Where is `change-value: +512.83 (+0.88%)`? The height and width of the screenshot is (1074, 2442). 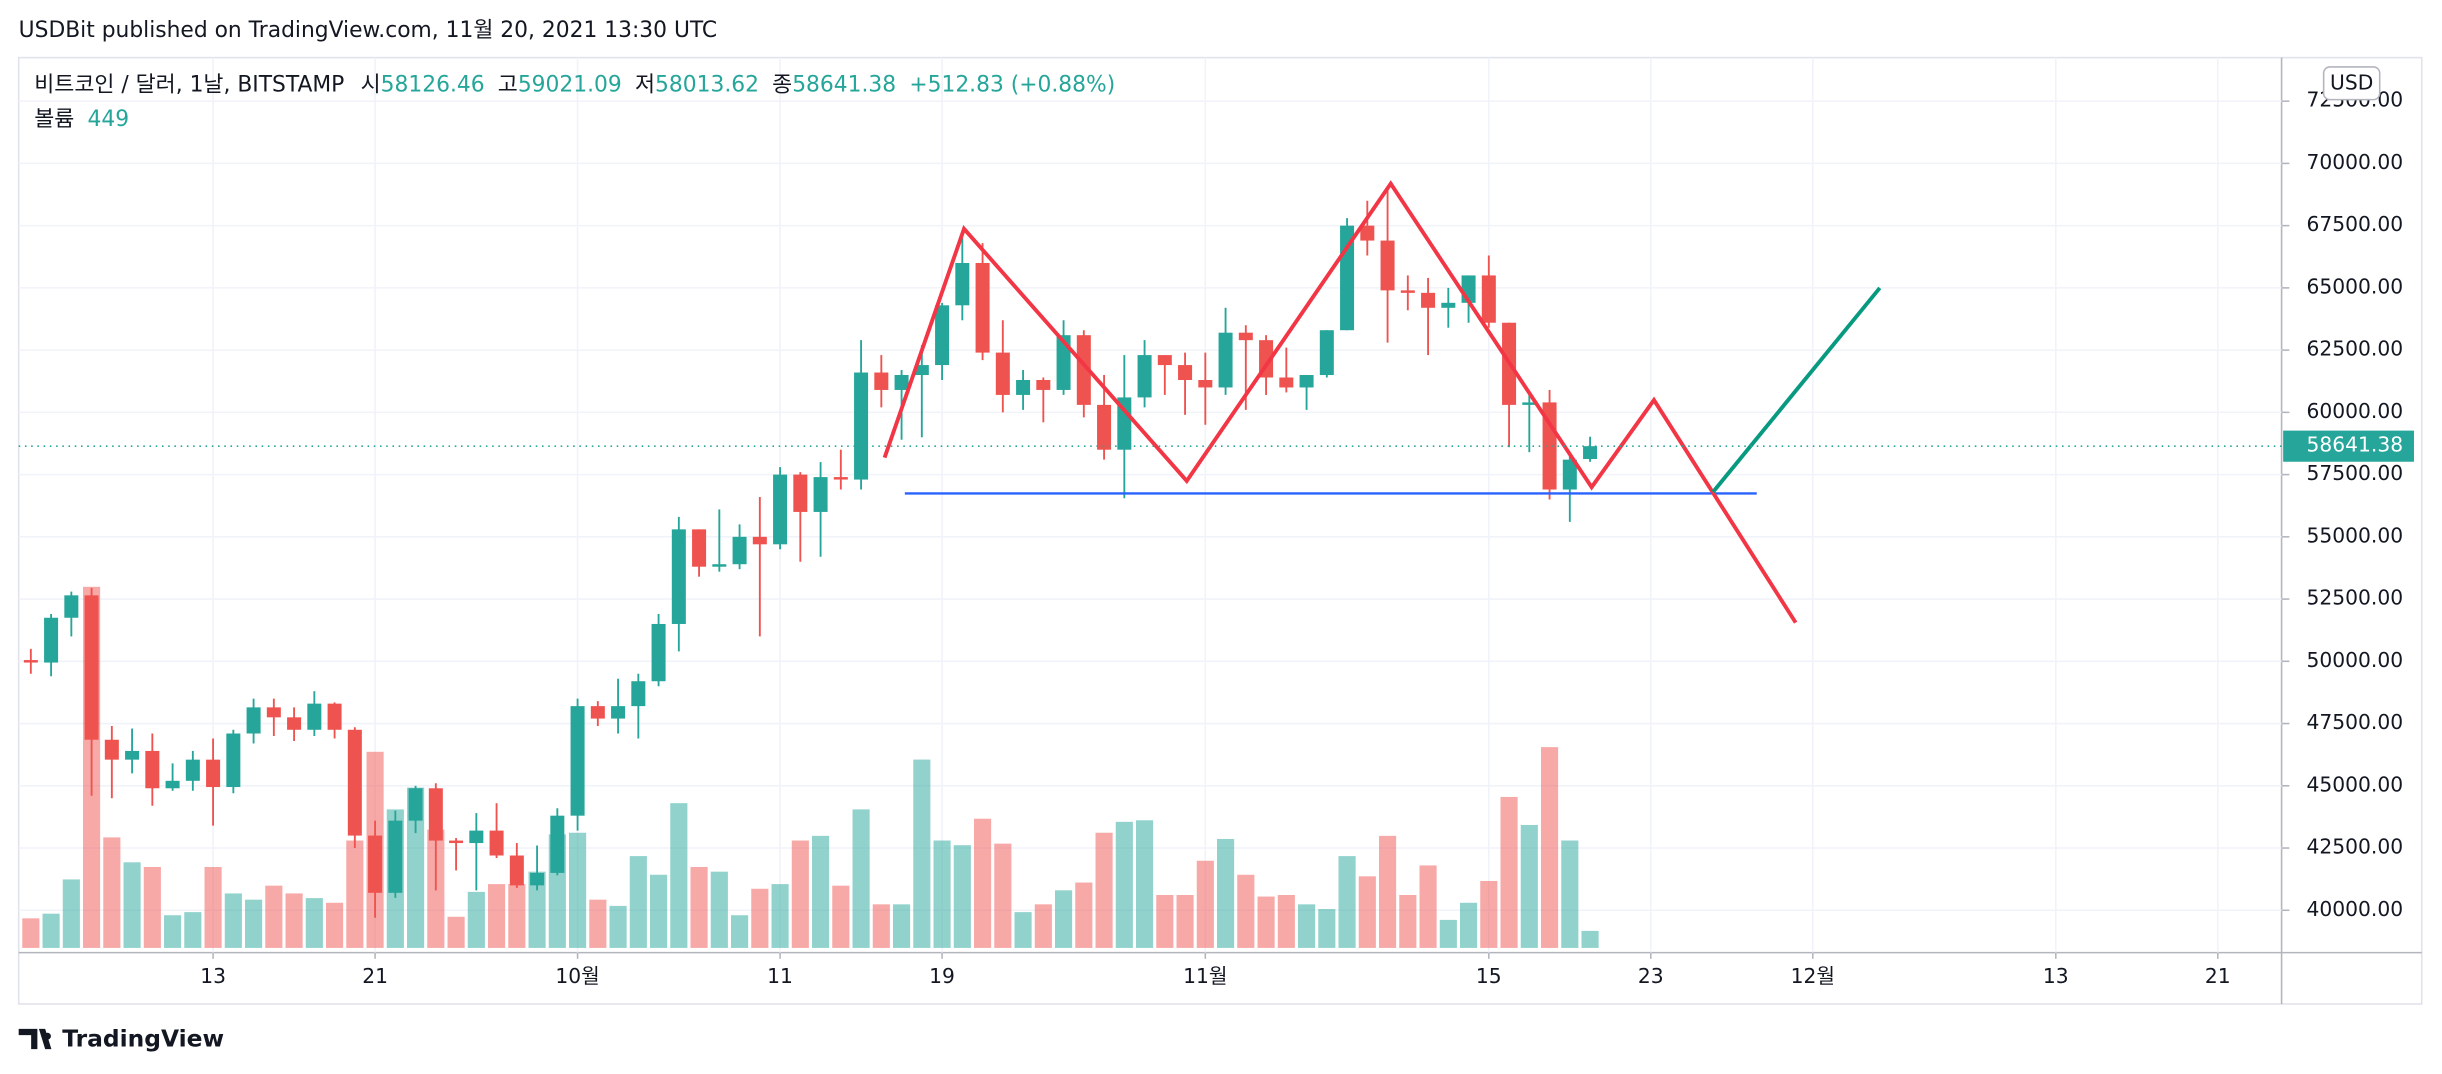 change-value: +512.83 (+0.88%) is located at coordinates (1012, 85).